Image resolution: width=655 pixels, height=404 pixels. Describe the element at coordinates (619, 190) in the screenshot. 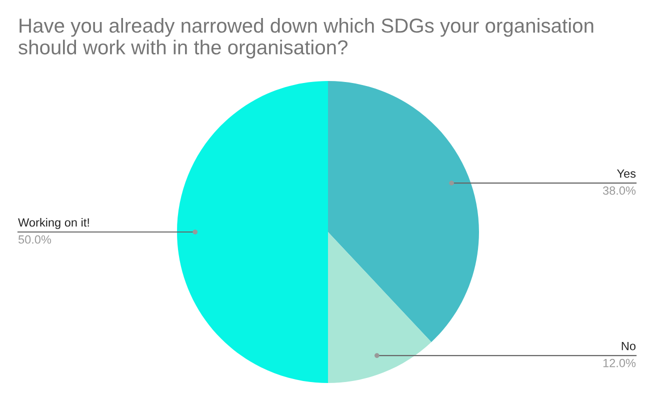

I see `data-label: 38.0%` at that location.